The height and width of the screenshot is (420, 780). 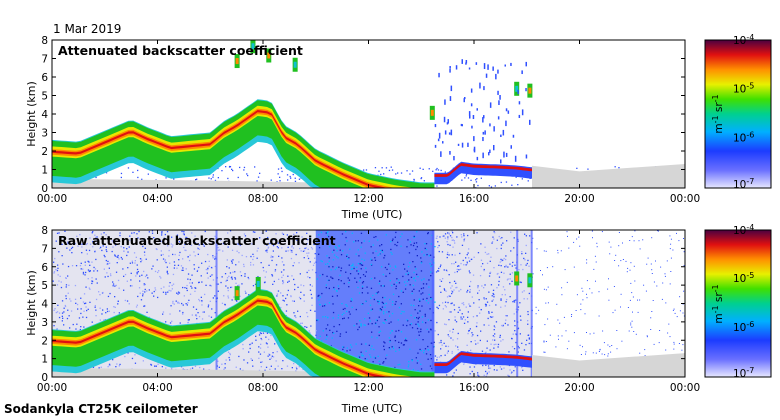 What do you see at coordinates (31, 303) in the screenshot?
I see `bottom-y-axis-title: Height (km)` at bounding box center [31, 303].